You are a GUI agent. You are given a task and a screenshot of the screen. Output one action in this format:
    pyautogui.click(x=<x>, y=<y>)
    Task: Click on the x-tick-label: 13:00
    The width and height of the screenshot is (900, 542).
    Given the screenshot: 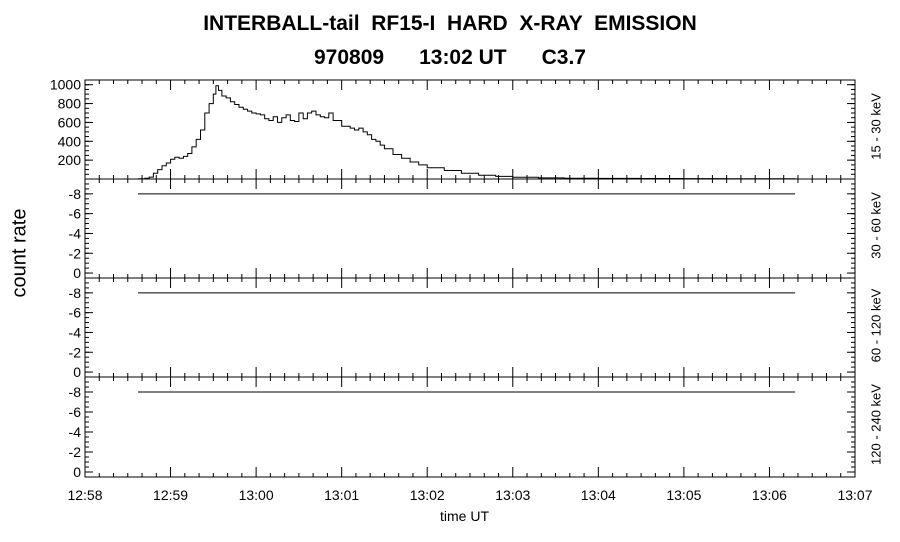 What is the action you would take?
    pyautogui.click(x=256, y=495)
    